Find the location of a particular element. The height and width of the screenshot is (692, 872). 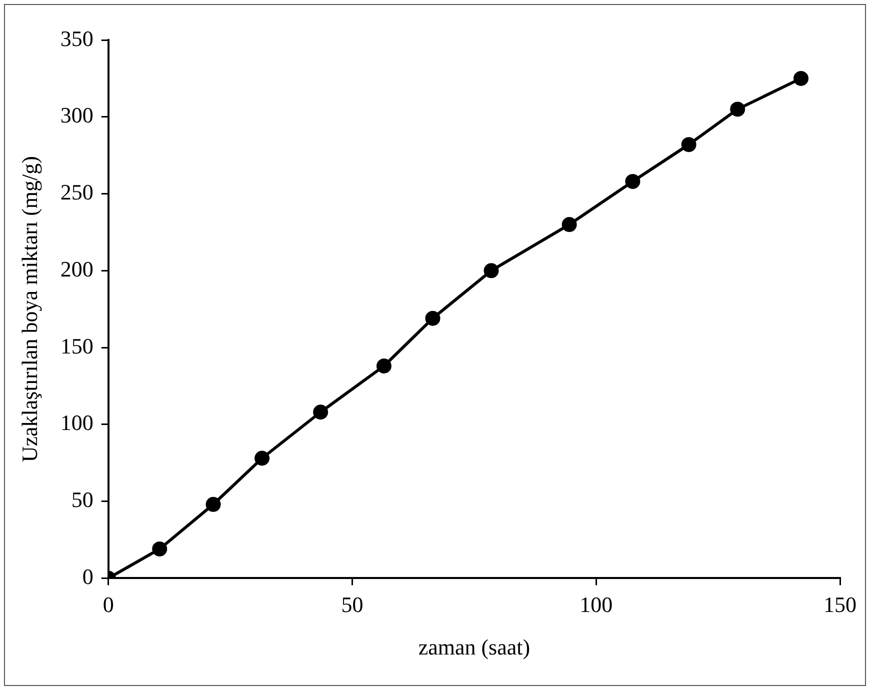

x-tick-label: 150 is located at coordinates (840, 605).